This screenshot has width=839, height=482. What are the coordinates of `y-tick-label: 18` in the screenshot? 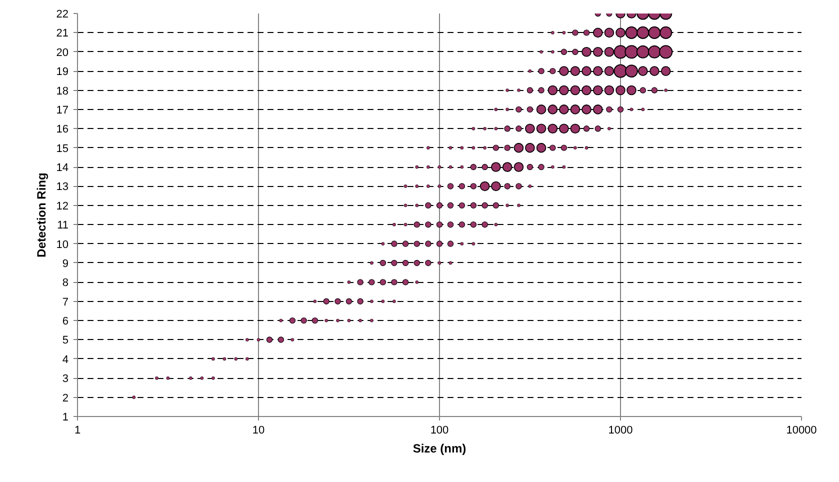 It's located at (62, 91).